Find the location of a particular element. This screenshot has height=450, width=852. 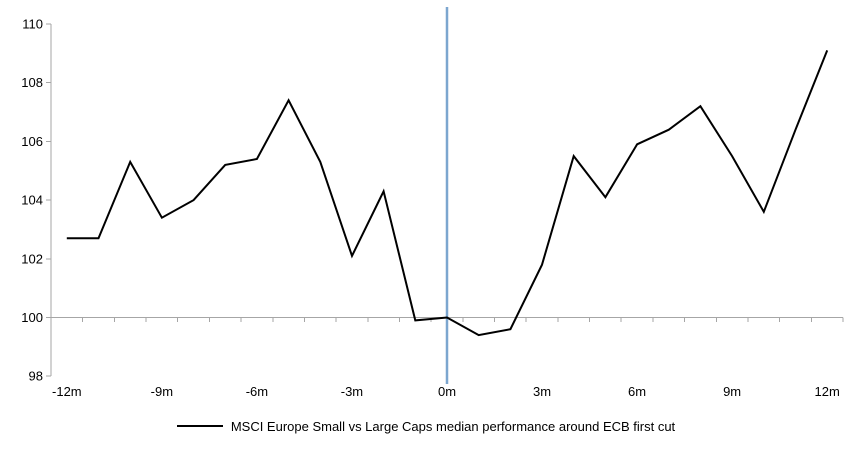

y-tick-label: 104 is located at coordinates (32, 200).